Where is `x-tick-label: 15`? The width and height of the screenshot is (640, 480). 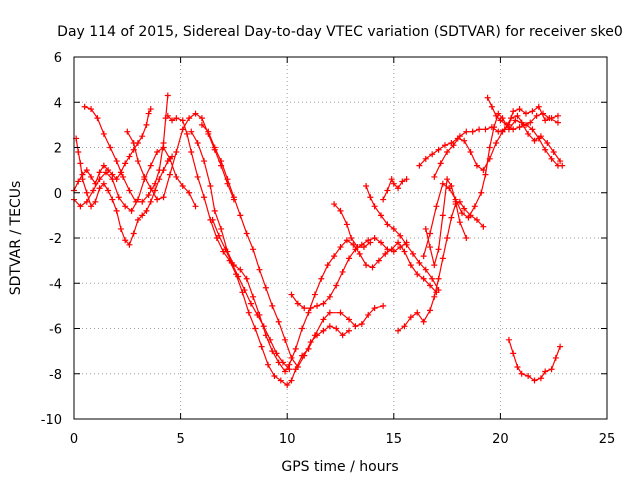
x-tick-label: 15 is located at coordinates (394, 439).